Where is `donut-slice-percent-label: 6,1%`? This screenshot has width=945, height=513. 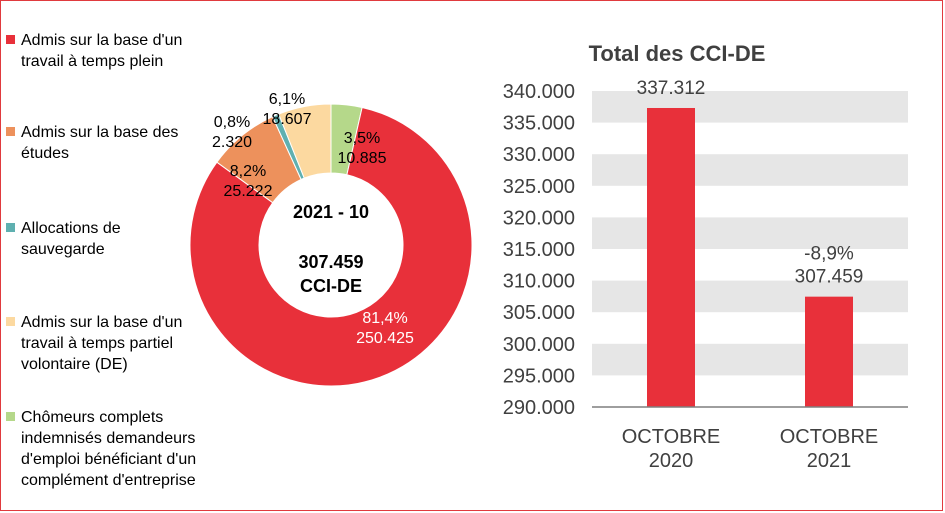 donut-slice-percent-label: 6,1% is located at coordinates (287, 99).